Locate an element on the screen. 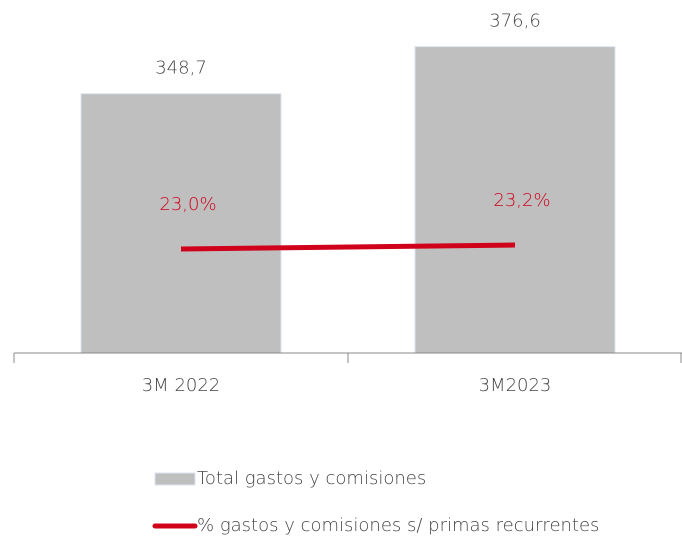 This screenshot has width=682, height=542. bar-value-label: 348,7 is located at coordinates (181, 68).